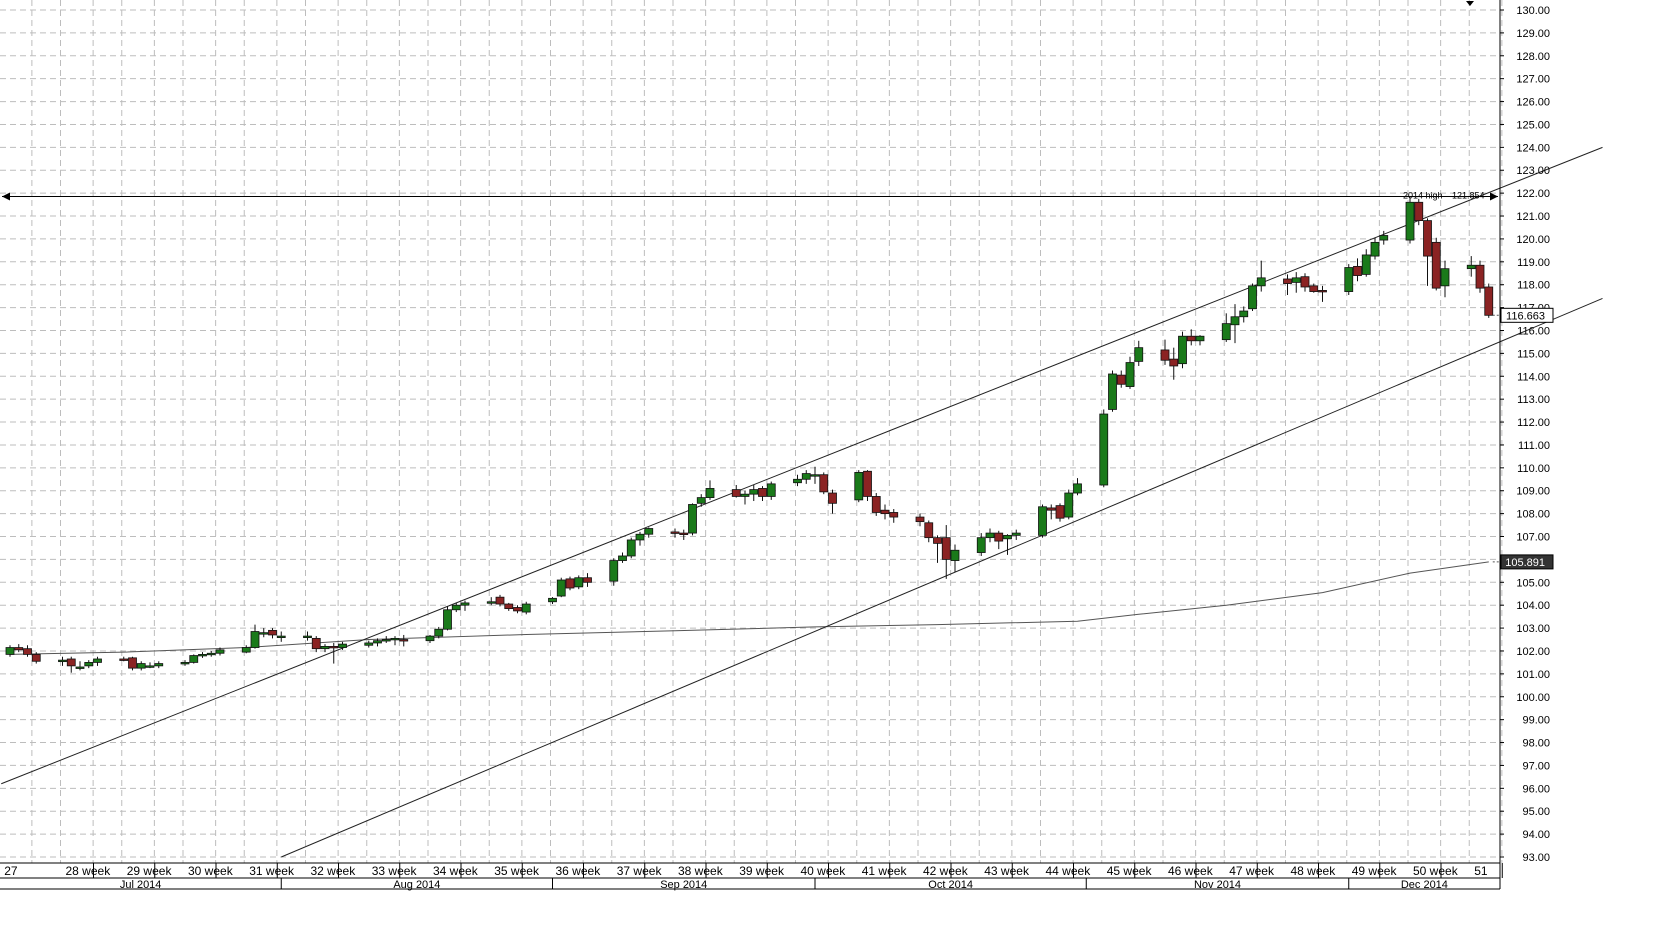 The width and height of the screenshot is (1655, 942). What do you see at coordinates (749, 608) in the screenshot?
I see `moving-average-line` at bounding box center [749, 608].